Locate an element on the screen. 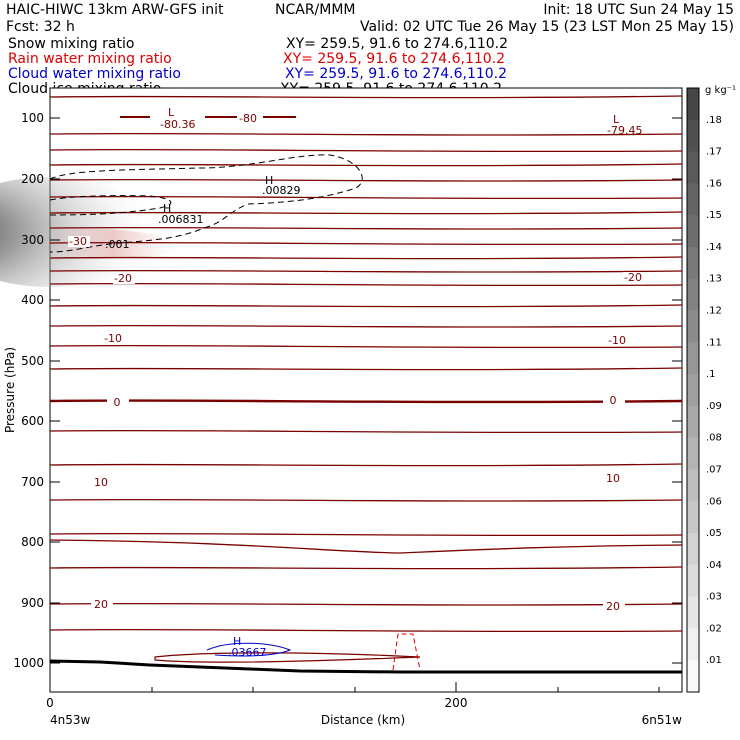  extremum-value: -79.45 is located at coordinates (624, 130).